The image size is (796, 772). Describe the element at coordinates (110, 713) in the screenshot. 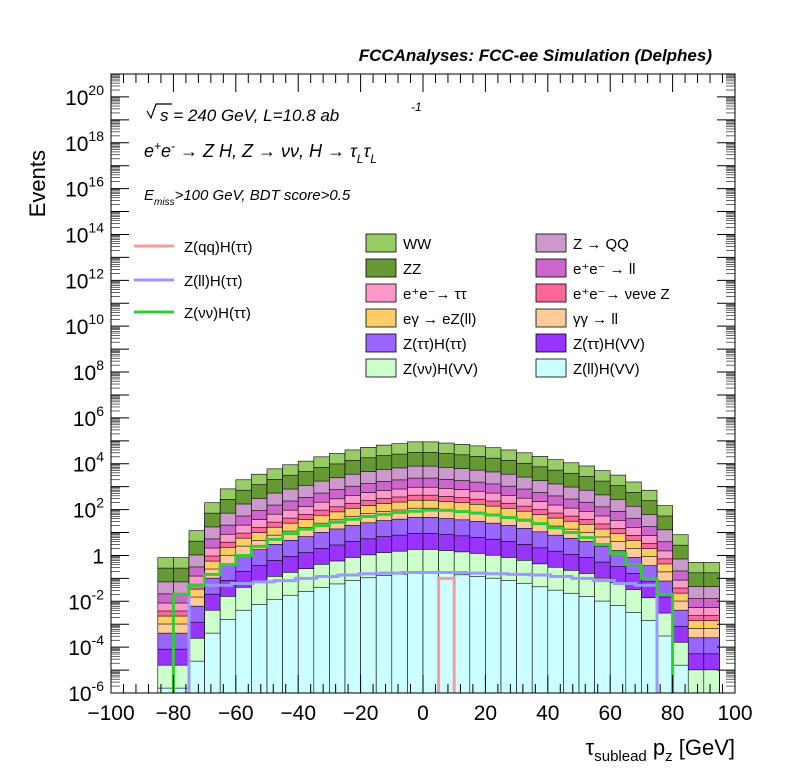

I see `x-tick-label: −100` at that location.